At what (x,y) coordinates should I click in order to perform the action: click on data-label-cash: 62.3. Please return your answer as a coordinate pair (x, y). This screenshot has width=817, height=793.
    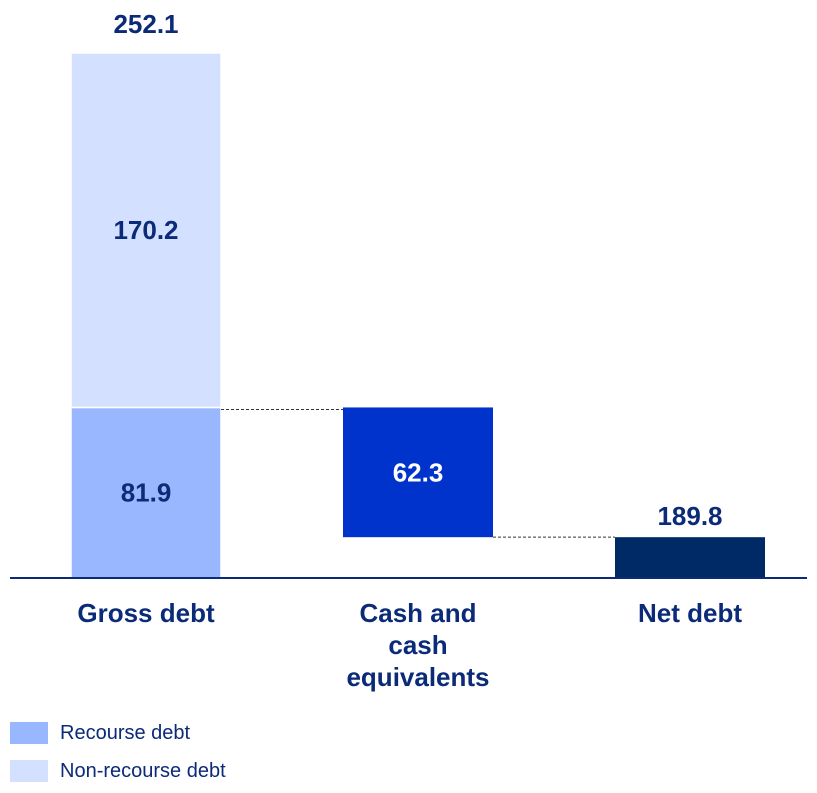
    Looking at the image, I should click on (418, 472).